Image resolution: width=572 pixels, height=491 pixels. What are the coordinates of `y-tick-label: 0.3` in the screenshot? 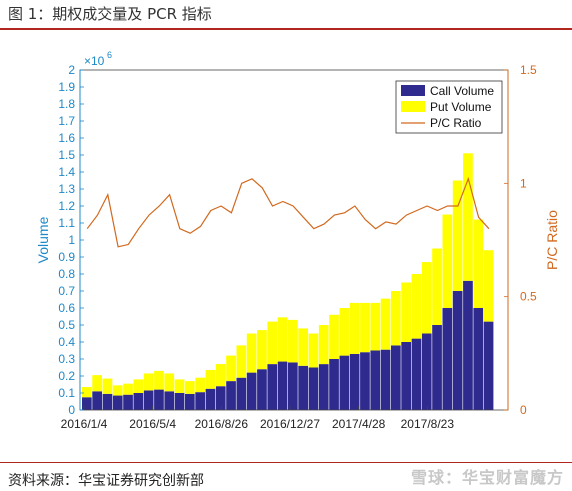 It's located at (66, 359).